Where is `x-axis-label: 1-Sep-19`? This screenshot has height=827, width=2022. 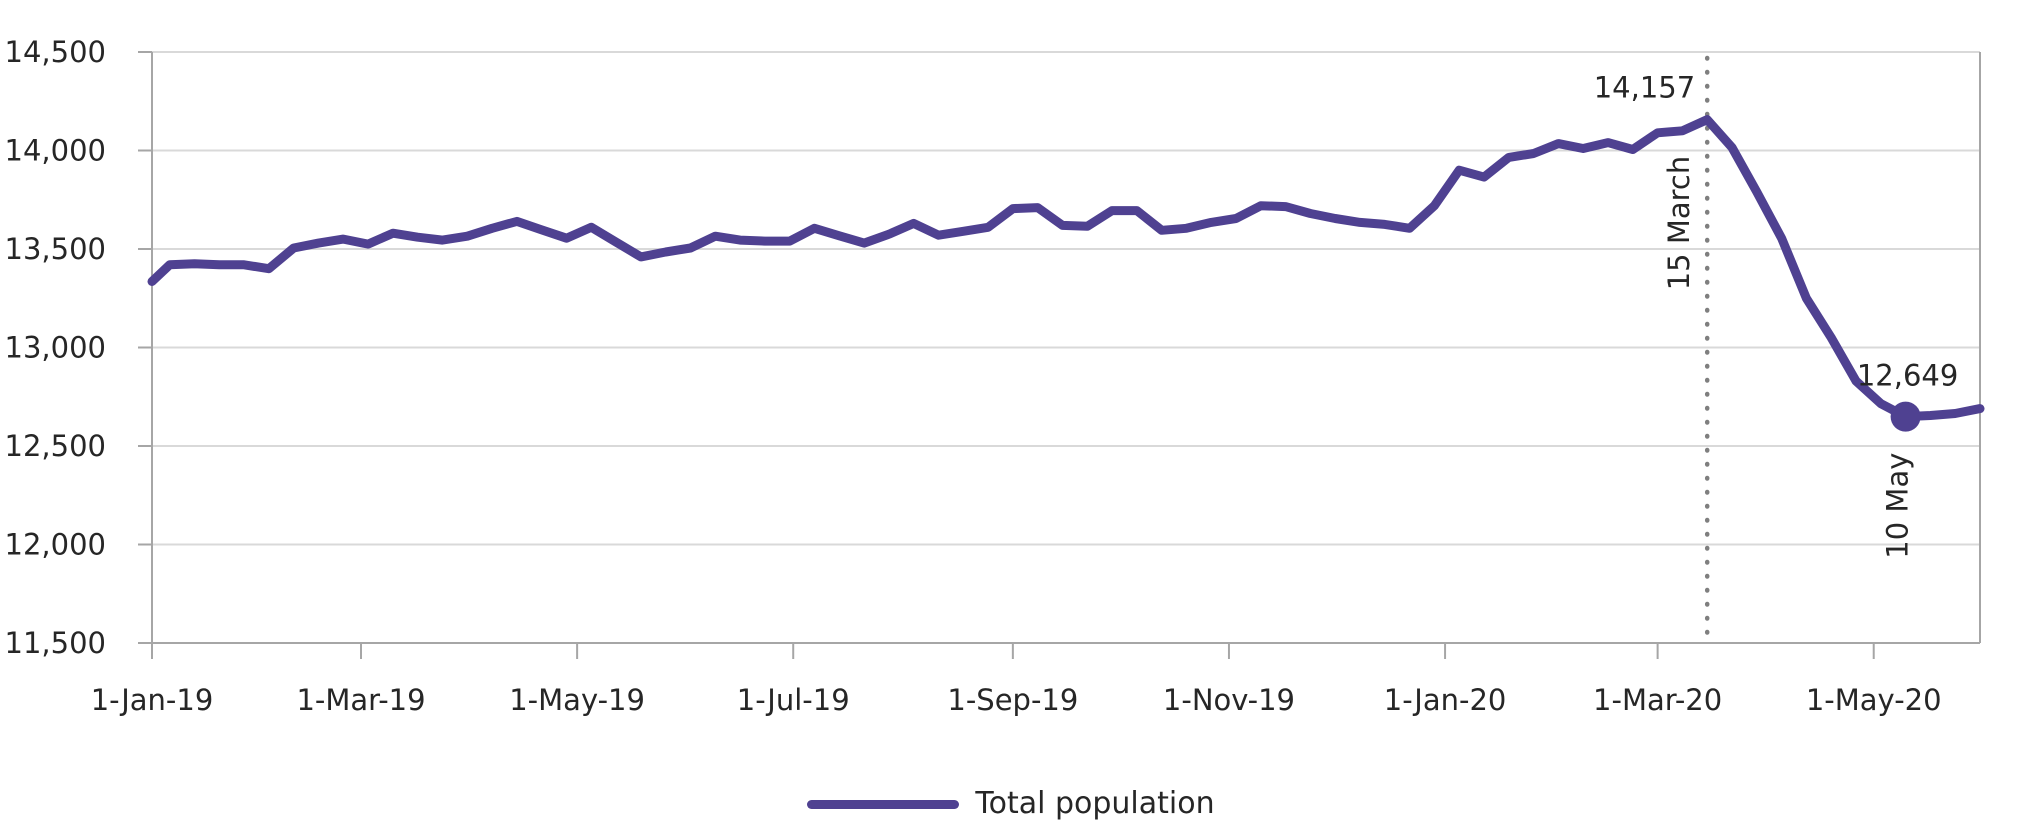
x-axis-label: 1-Sep-19 is located at coordinates (1012, 700).